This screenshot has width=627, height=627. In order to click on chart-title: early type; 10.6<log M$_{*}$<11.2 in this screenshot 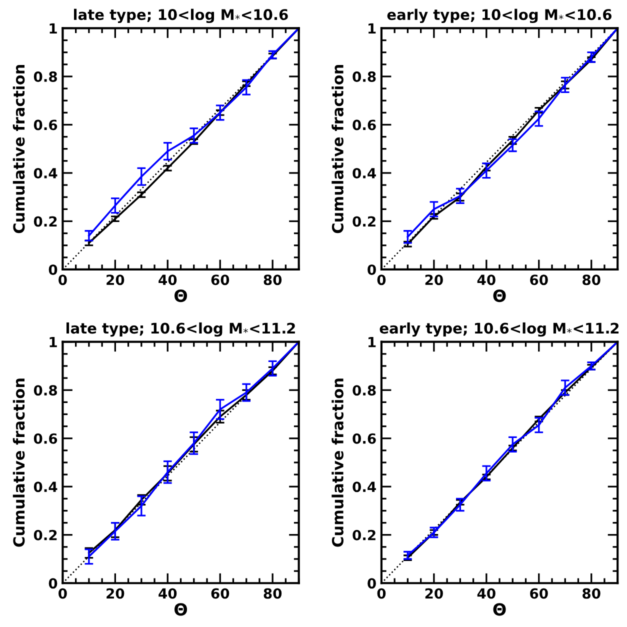, I will do `click(499, 329)`.